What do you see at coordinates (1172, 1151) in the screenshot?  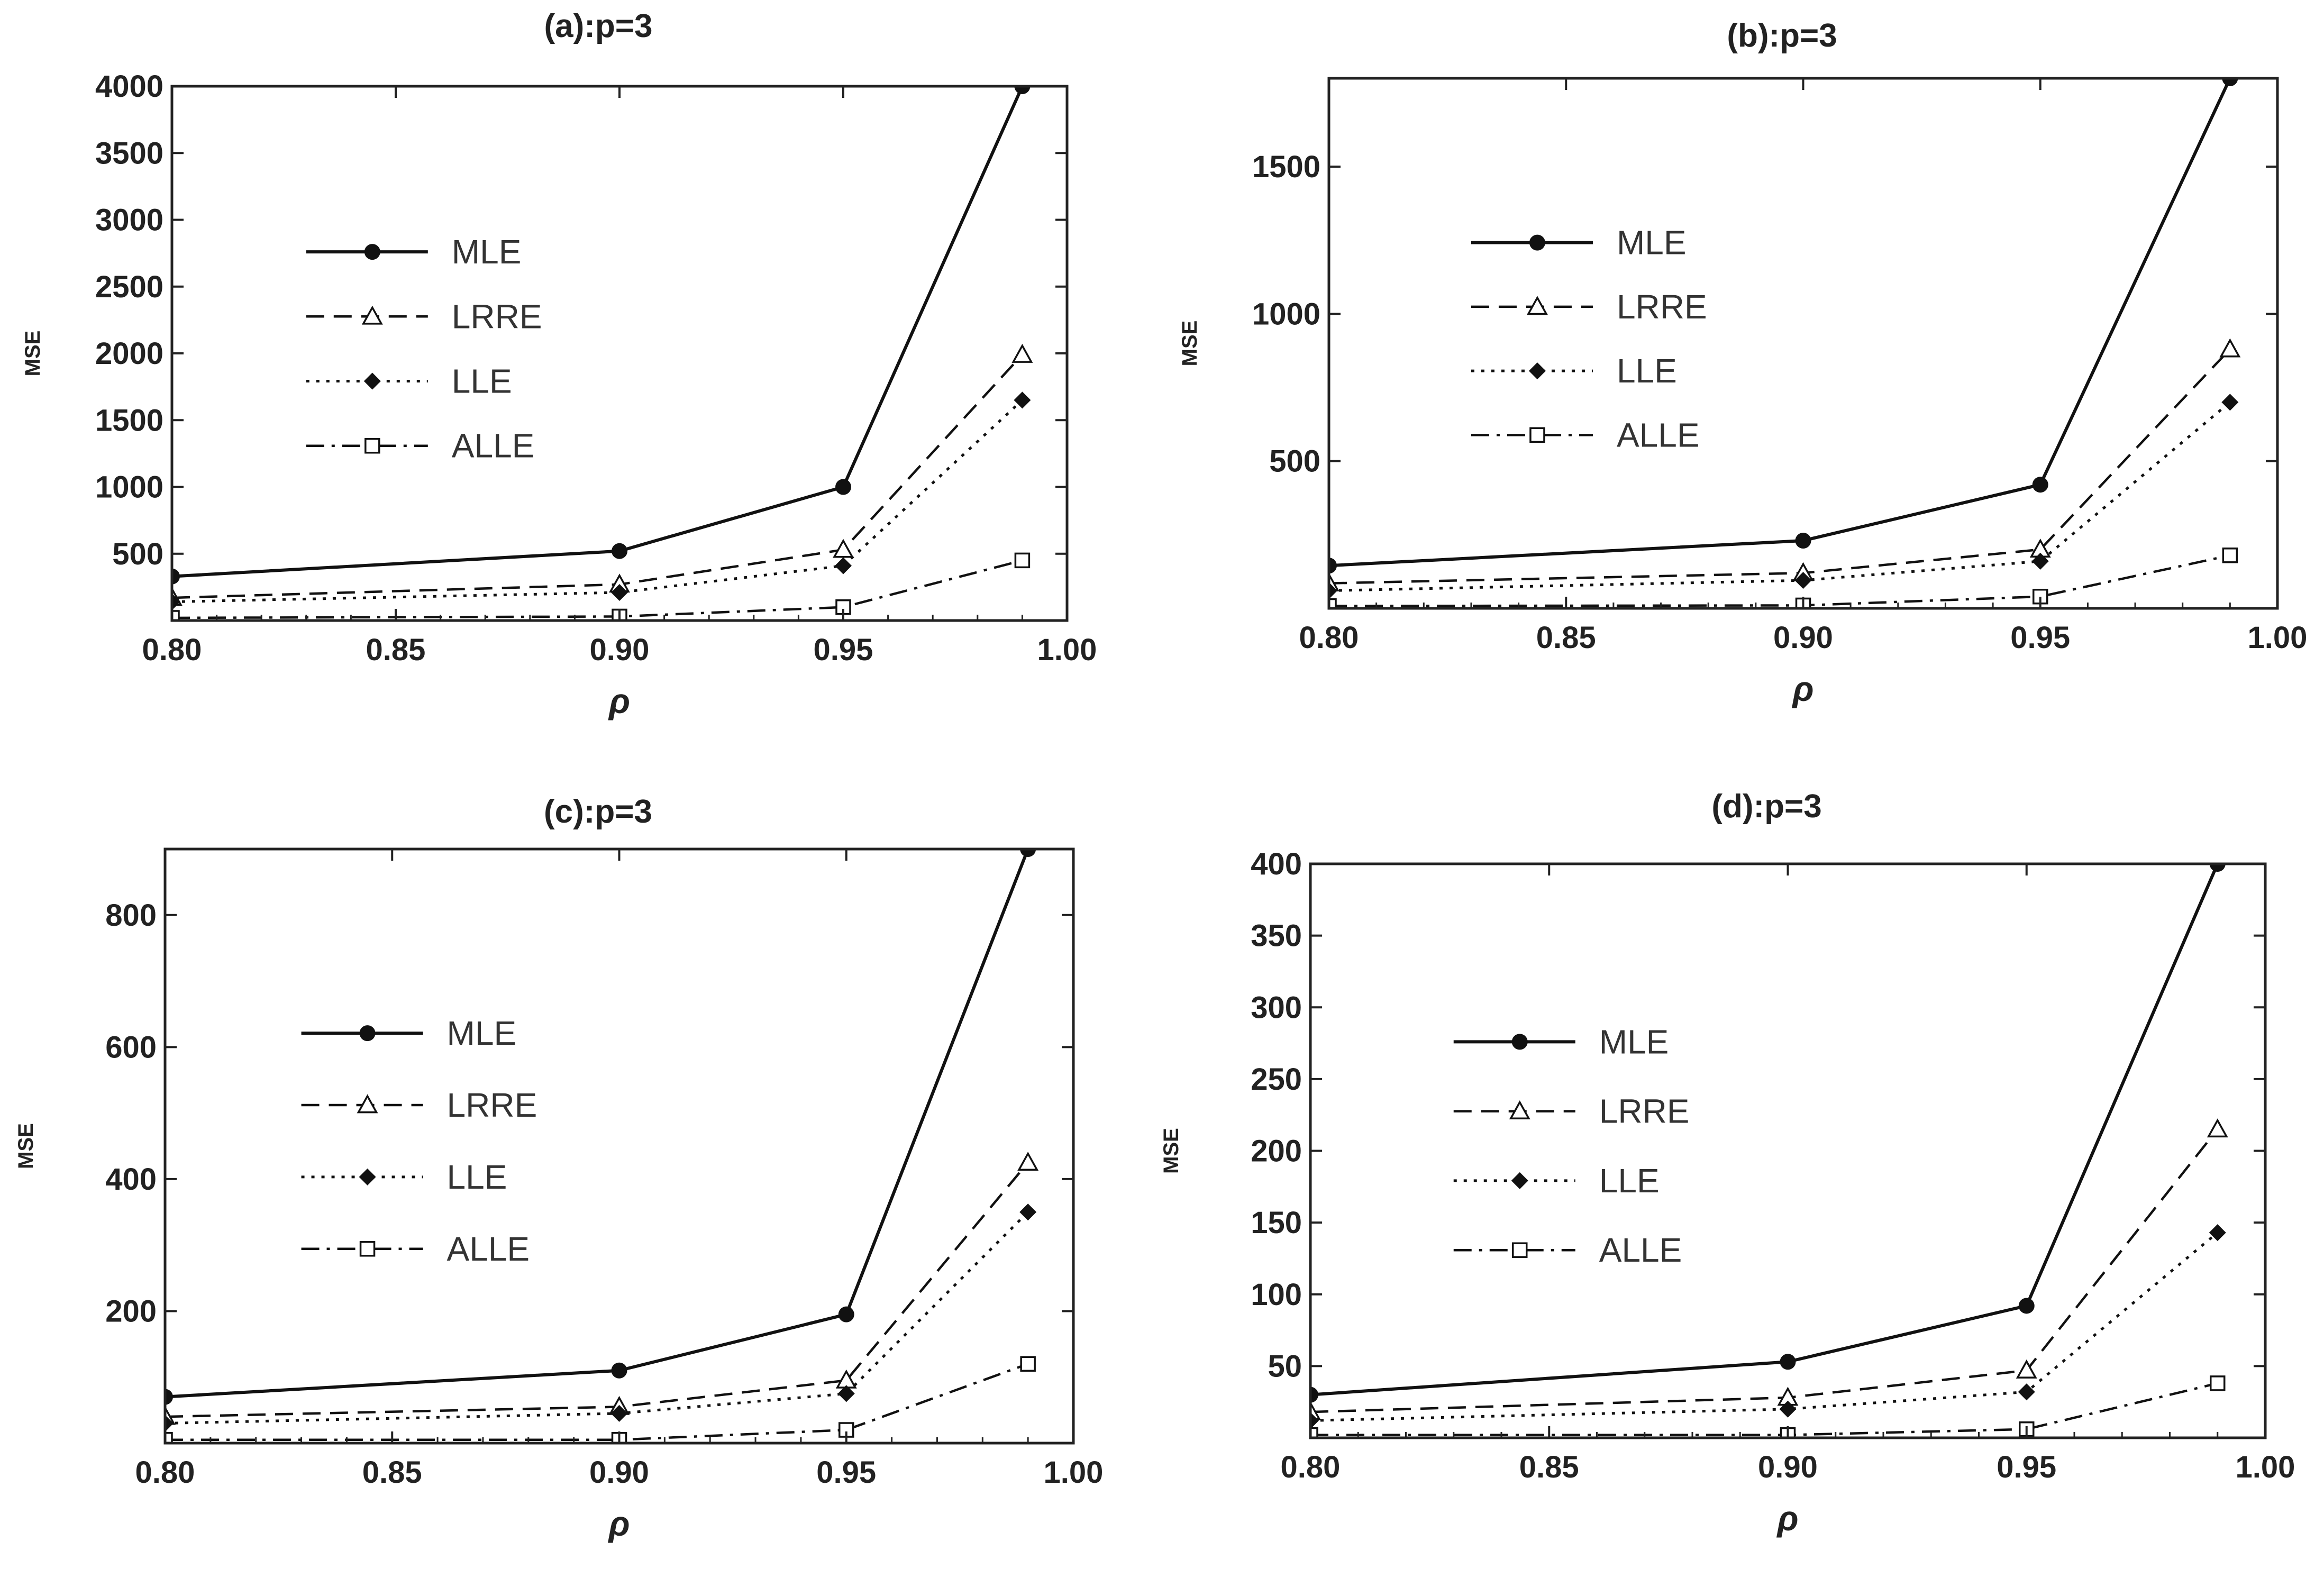 I see `y-axis-label: MSE` at bounding box center [1172, 1151].